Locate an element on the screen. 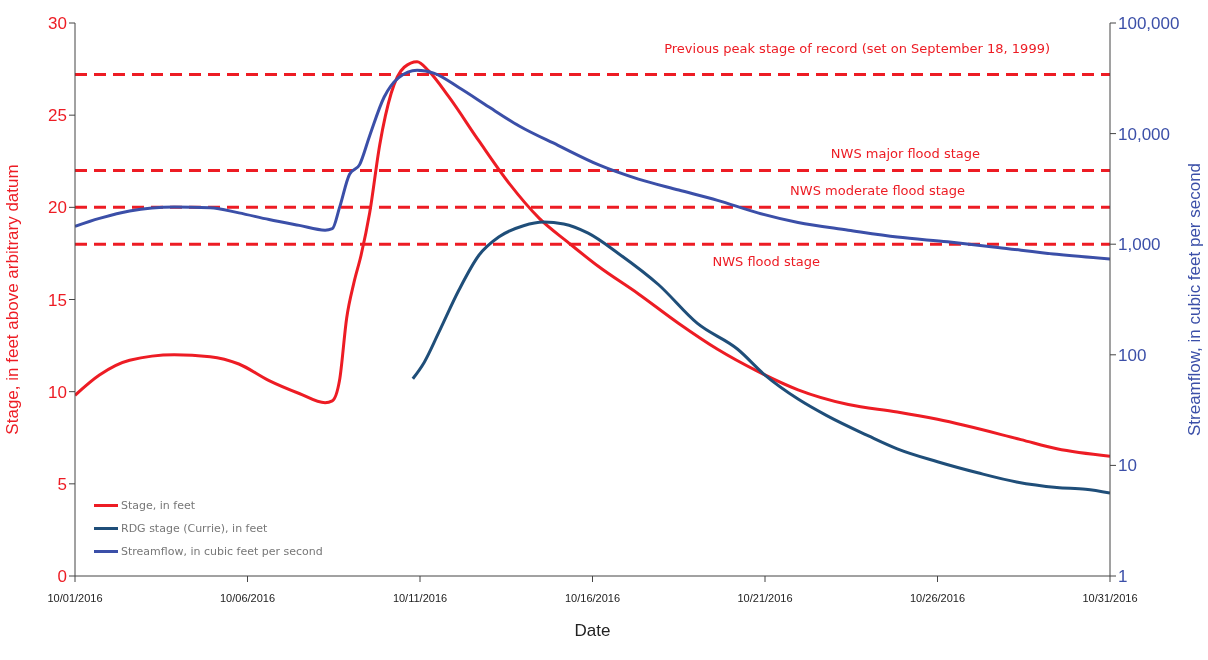 The height and width of the screenshot is (660, 1208). x-tick-label: 10/31/2016 is located at coordinates (1110, 597).